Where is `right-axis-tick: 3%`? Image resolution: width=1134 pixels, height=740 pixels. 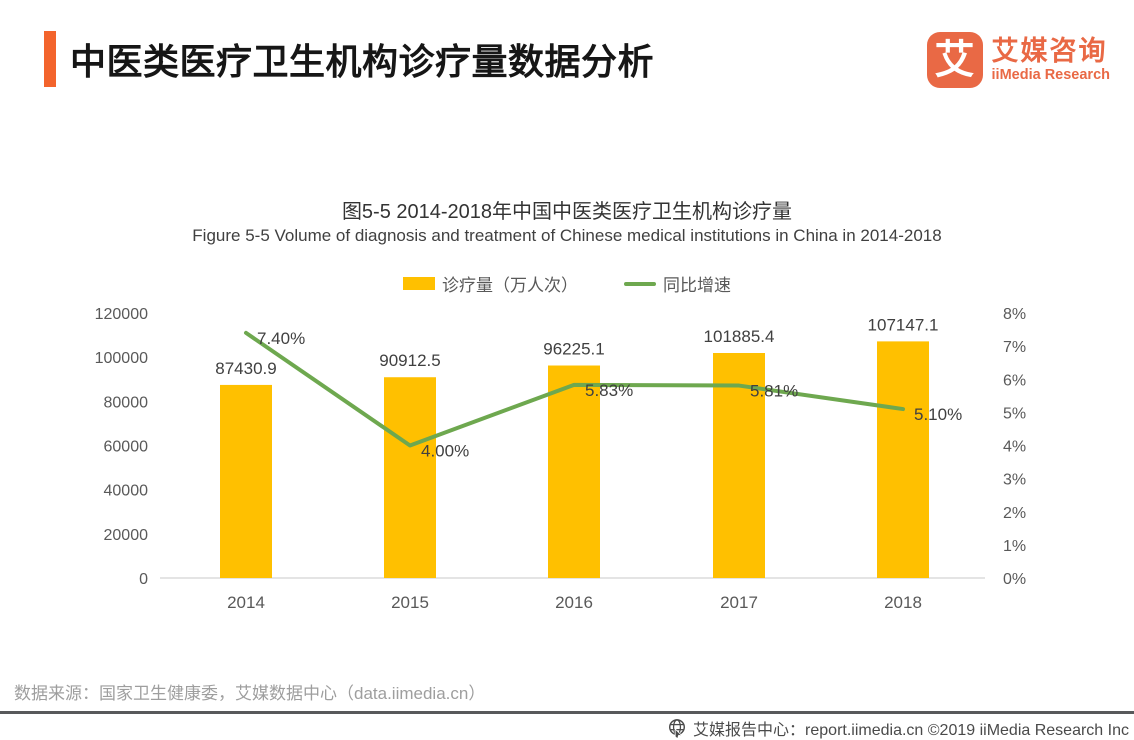
right-axis-tick: 3% is located at coordinates (1014, 480).